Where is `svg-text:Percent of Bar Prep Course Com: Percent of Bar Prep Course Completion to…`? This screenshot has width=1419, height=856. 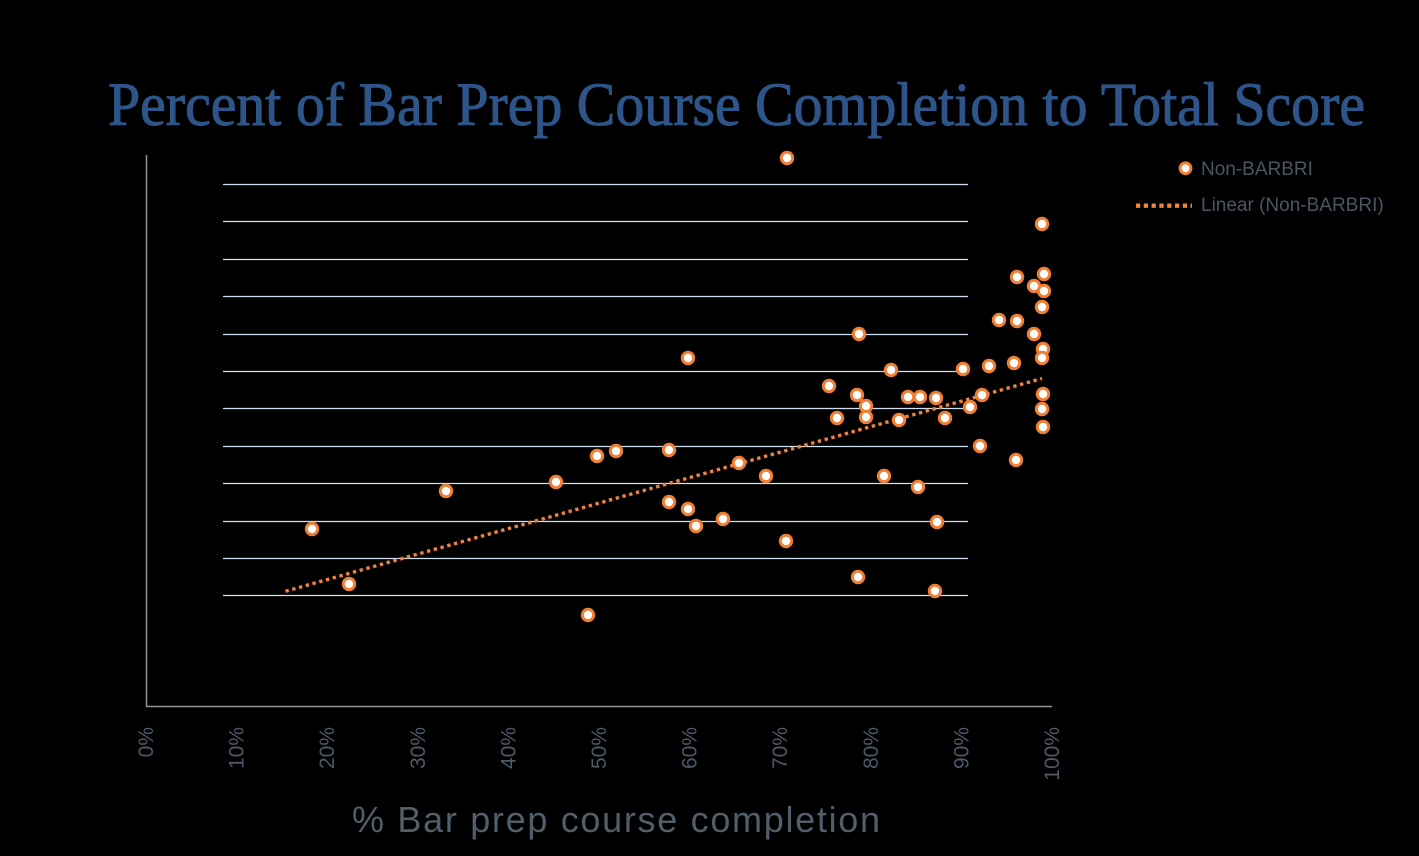 svg-text:Percent of Bar Prep Course Com: Percent of Bar Prep Course Completion to… is located at coordinates (736, 105).